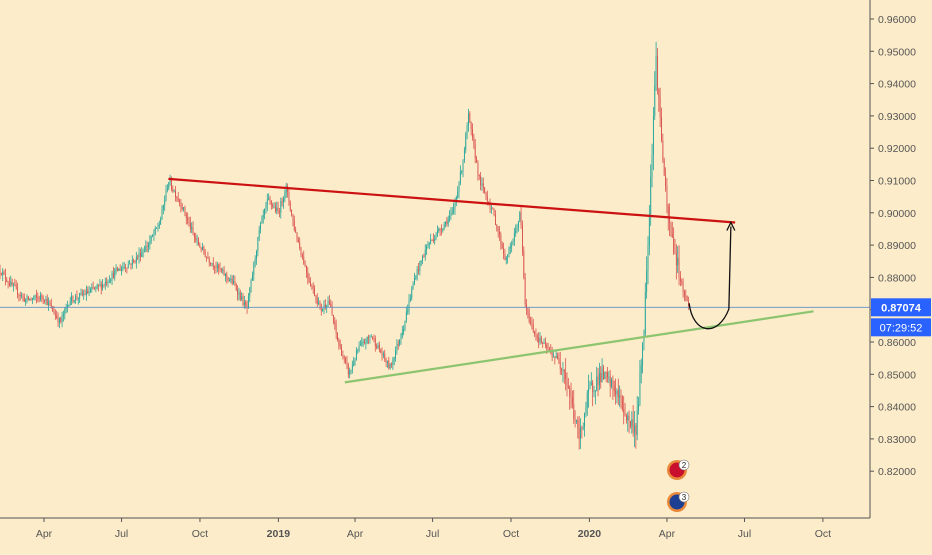  What do you see at coordinates (678, 470) in the screenshot?
I see `uk-flag-icon: 2` at bounding box center [678, 470].